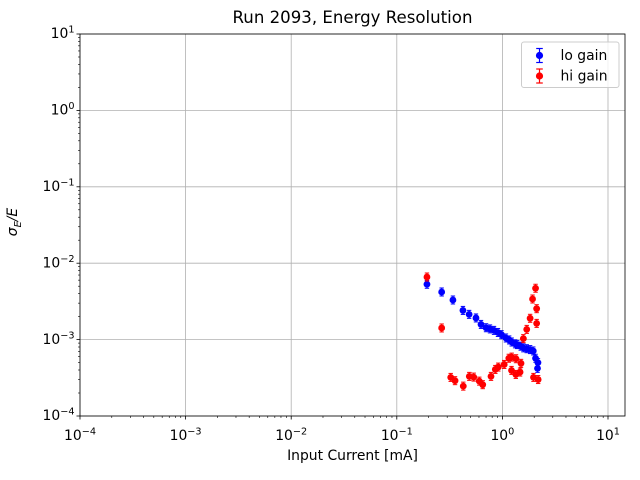 This screenshot has width=640, height=480. I want to click on legend-entry-lo-gain: lo gain, so click(571, 55).